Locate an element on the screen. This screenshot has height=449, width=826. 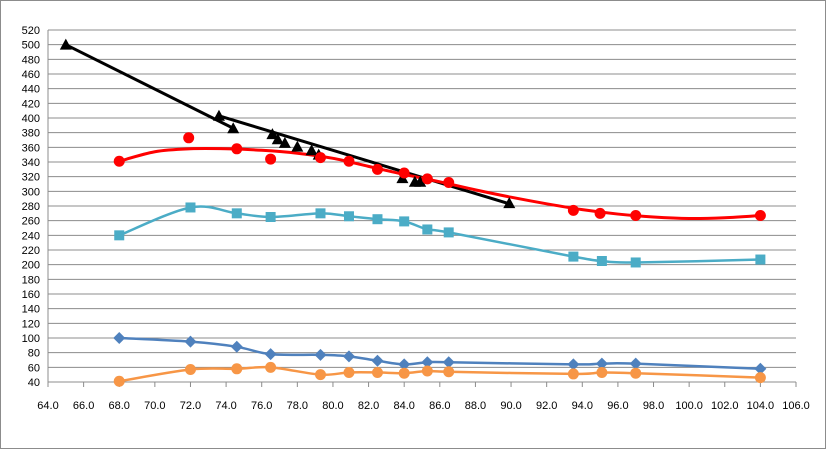
x-tick-label: 94.0 is located at coordinates (582, 406).